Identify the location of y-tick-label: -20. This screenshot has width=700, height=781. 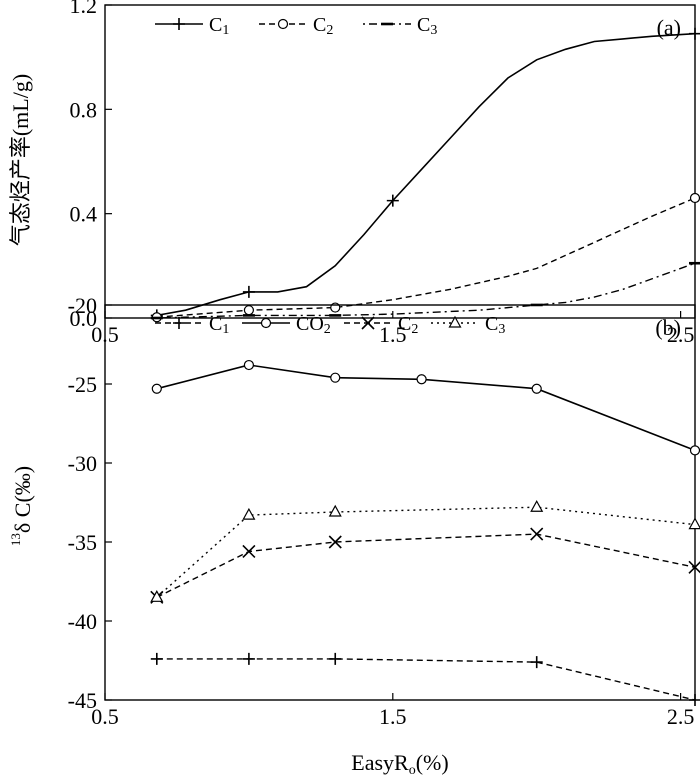
(82, 305).